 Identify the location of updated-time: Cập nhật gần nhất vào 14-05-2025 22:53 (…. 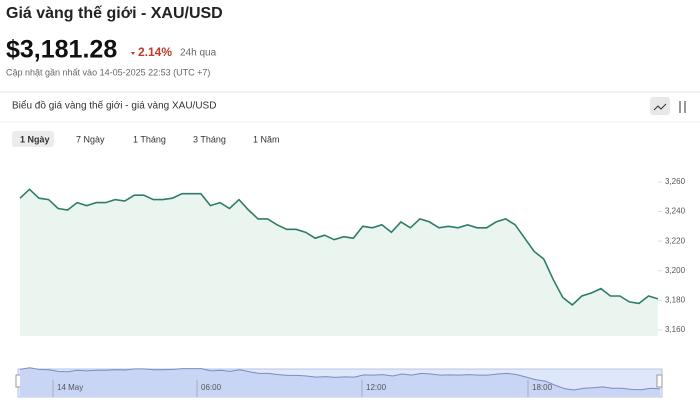
(108, 72).